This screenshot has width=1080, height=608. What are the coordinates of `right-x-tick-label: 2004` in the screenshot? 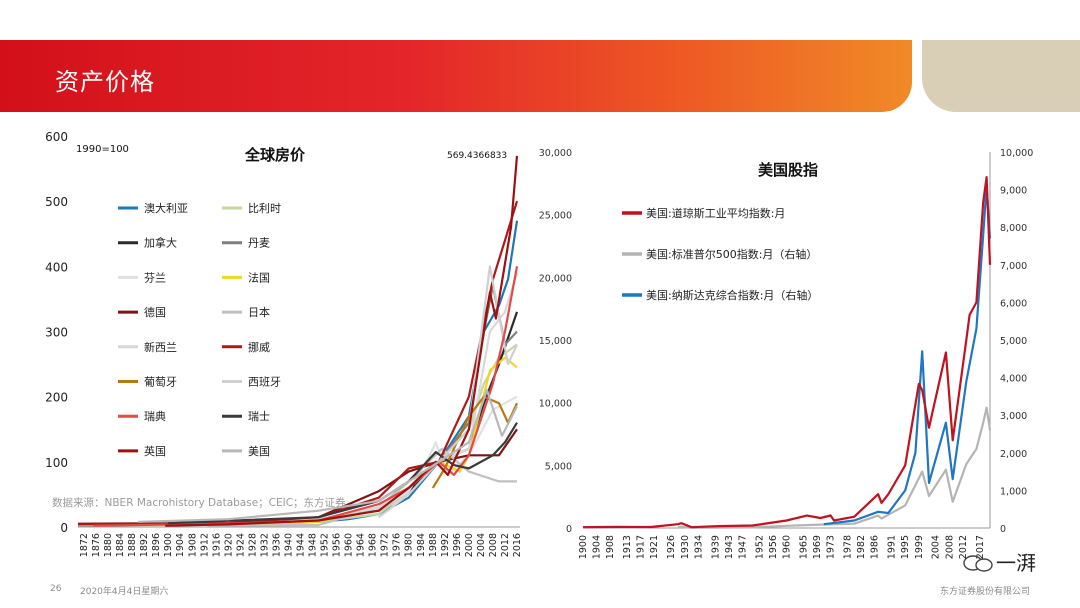 It's located at (936, 547).